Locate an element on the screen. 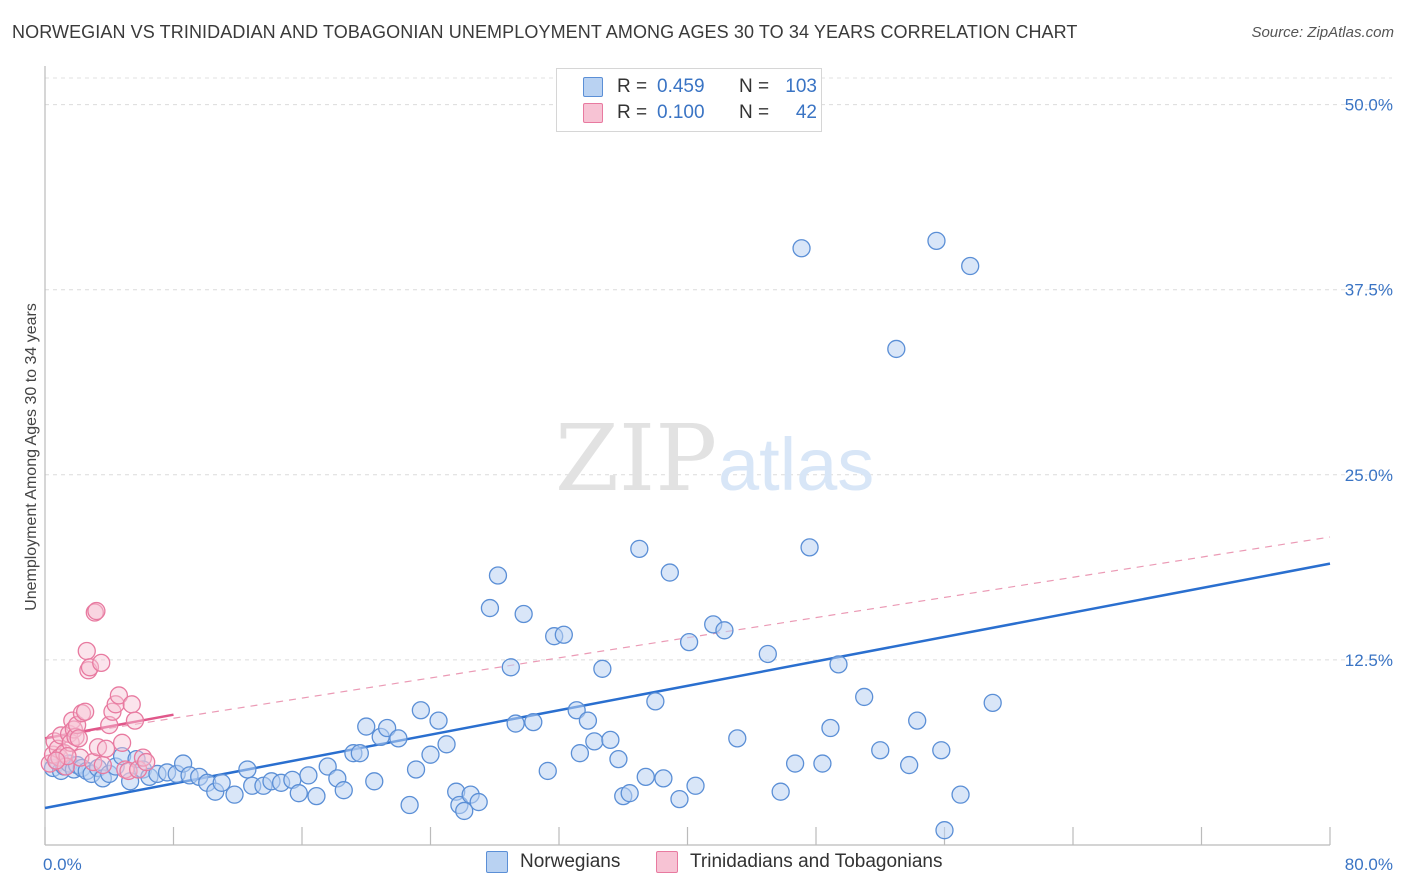 Image resolution: width=1406 pixels, height=892 pixels. watermark: ZIP atlas is located at coordinates (714, 458).